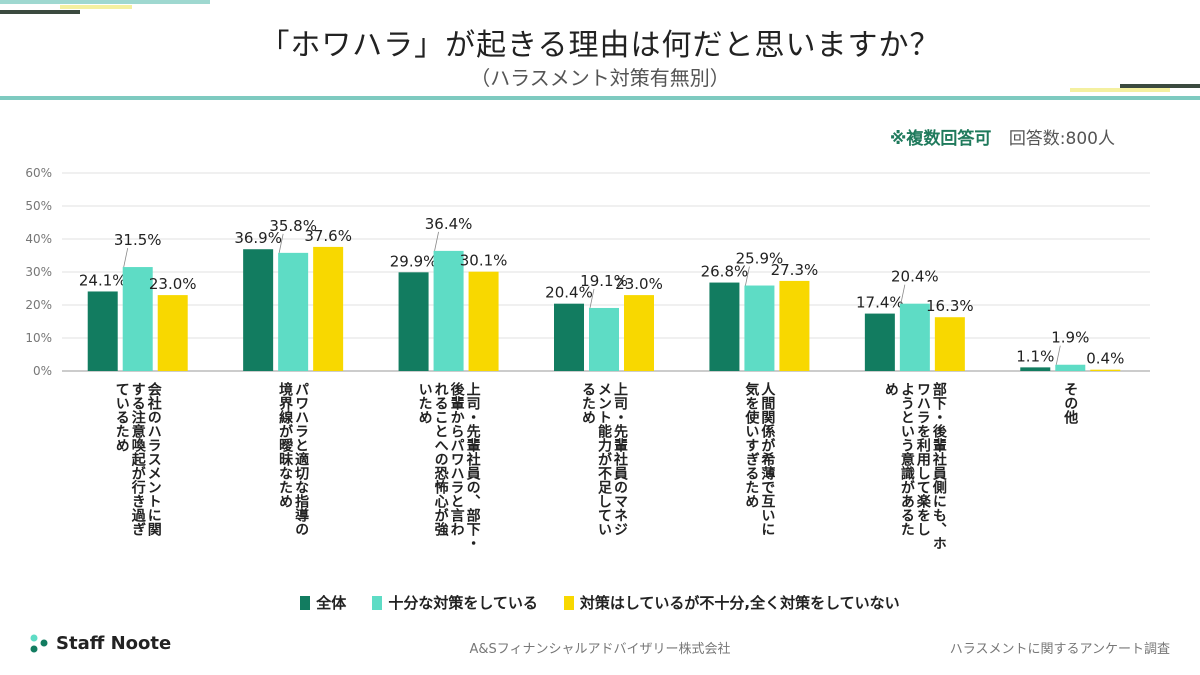 The height and width of the screenshot is (675, 1200). I want to click on legend-label-overall: 全体, so click(331, 603).